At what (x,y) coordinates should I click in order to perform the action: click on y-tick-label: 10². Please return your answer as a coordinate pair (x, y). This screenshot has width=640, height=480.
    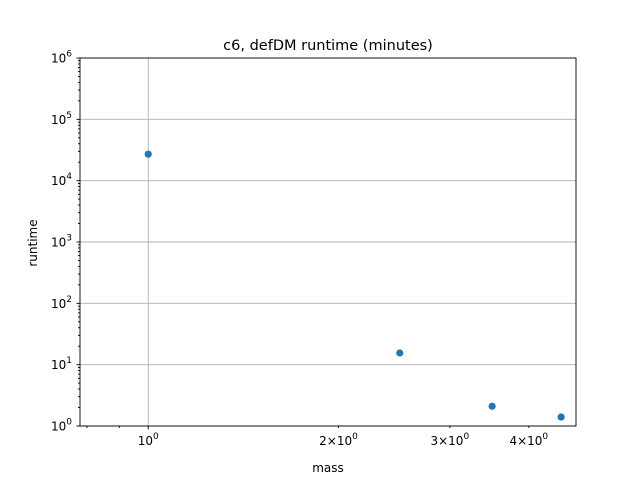
    Looking at the image, I should click on (61, 303).